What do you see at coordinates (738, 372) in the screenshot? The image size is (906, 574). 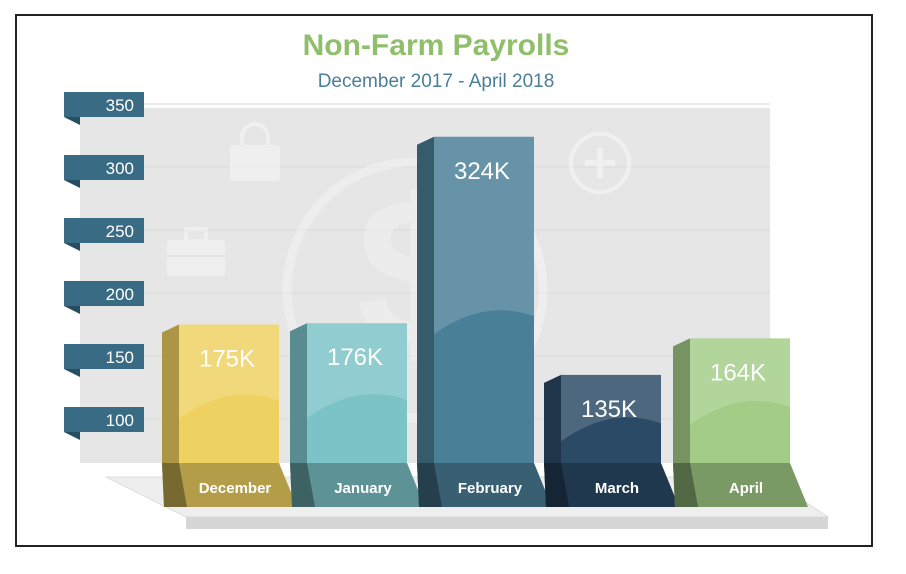 I see `bar-value-label: 164K` at bounding box center [738, 372].